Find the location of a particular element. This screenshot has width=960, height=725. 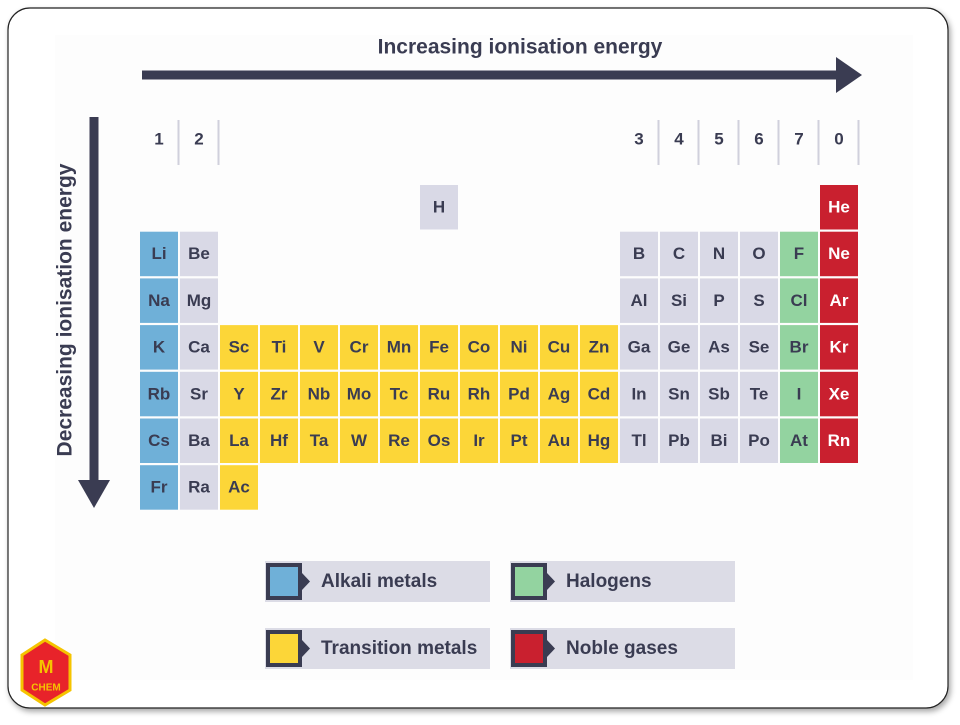

legend-pointer is located at coordinates (551, 581).